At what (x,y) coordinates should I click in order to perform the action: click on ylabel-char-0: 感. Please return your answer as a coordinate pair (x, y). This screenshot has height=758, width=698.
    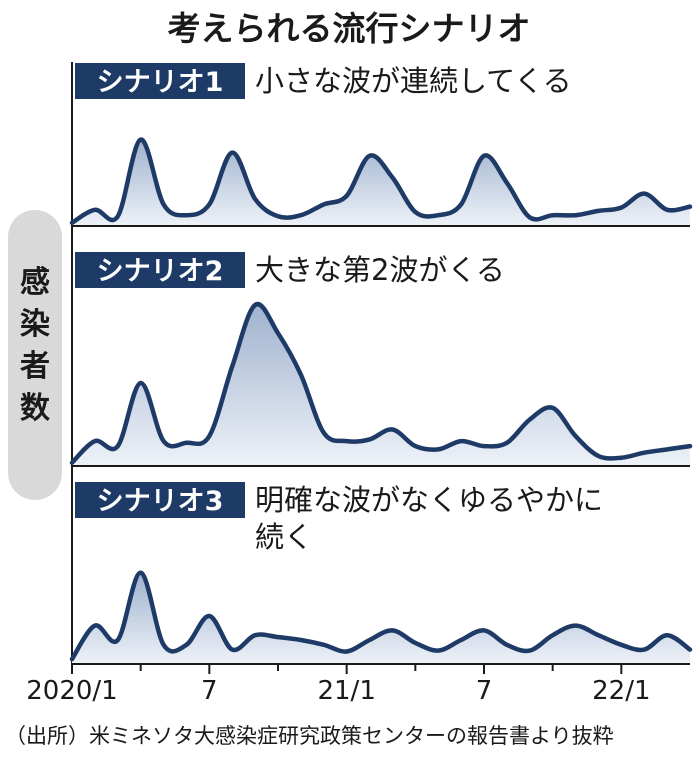
    Looking at the image, I should click on (35, 282).